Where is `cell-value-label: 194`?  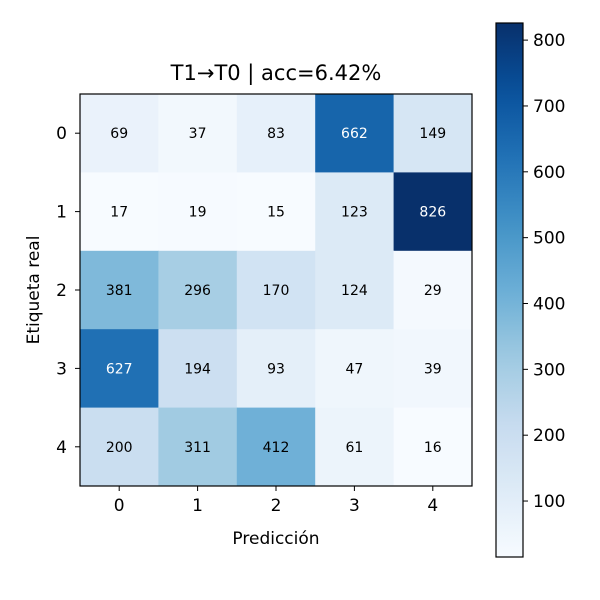 cell-value-label: 194 is located at coordinates (197, 369).